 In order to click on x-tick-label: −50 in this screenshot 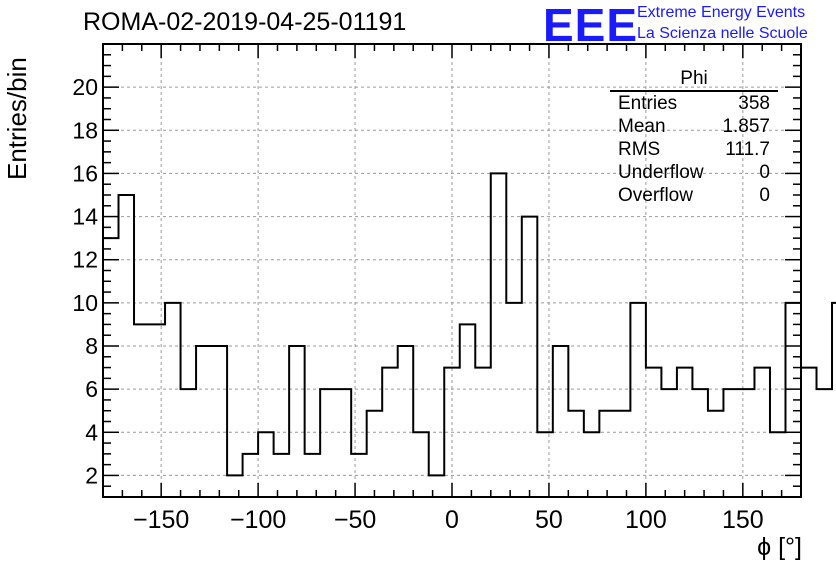, I will do `click(355, 520)`.